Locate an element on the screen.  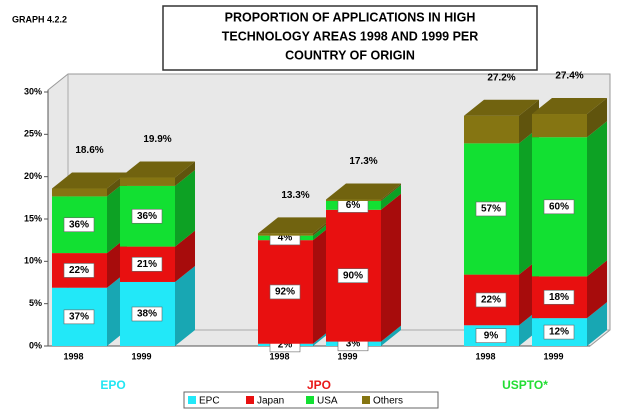
graph-id: GRAPH 4.2.2 is located at coordinates (39, 19).